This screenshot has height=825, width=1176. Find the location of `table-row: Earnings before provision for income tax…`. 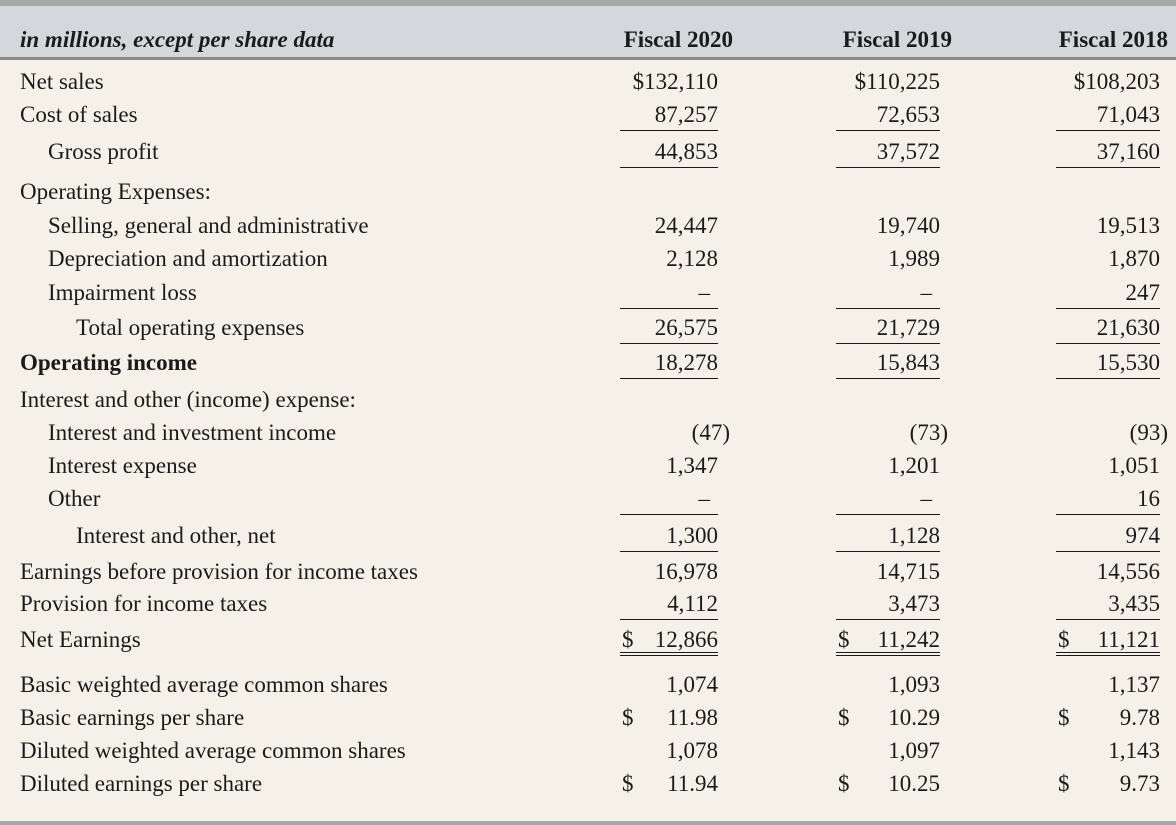

table-row: Earnings before provision for income tax… is located at coordinates (588, 572).